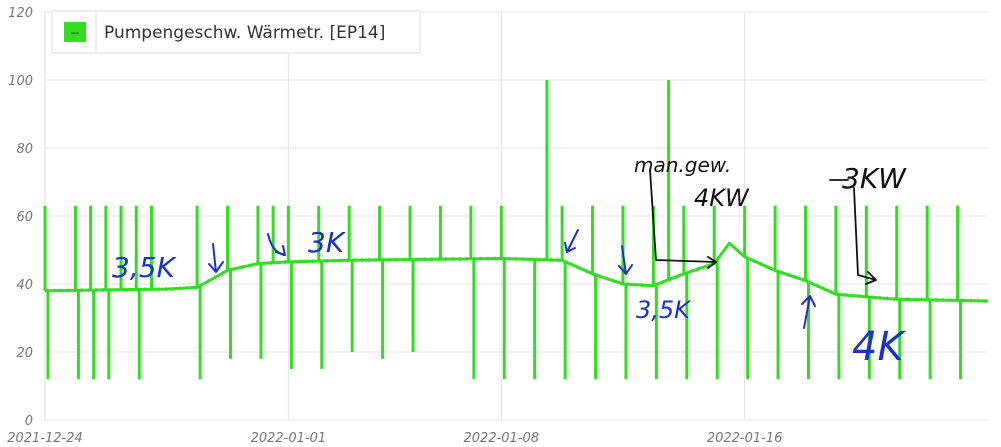 The height and width of the screenshot is (447, 1001). I want to click on annotation-label-4: 4KW, so click(722, 198).